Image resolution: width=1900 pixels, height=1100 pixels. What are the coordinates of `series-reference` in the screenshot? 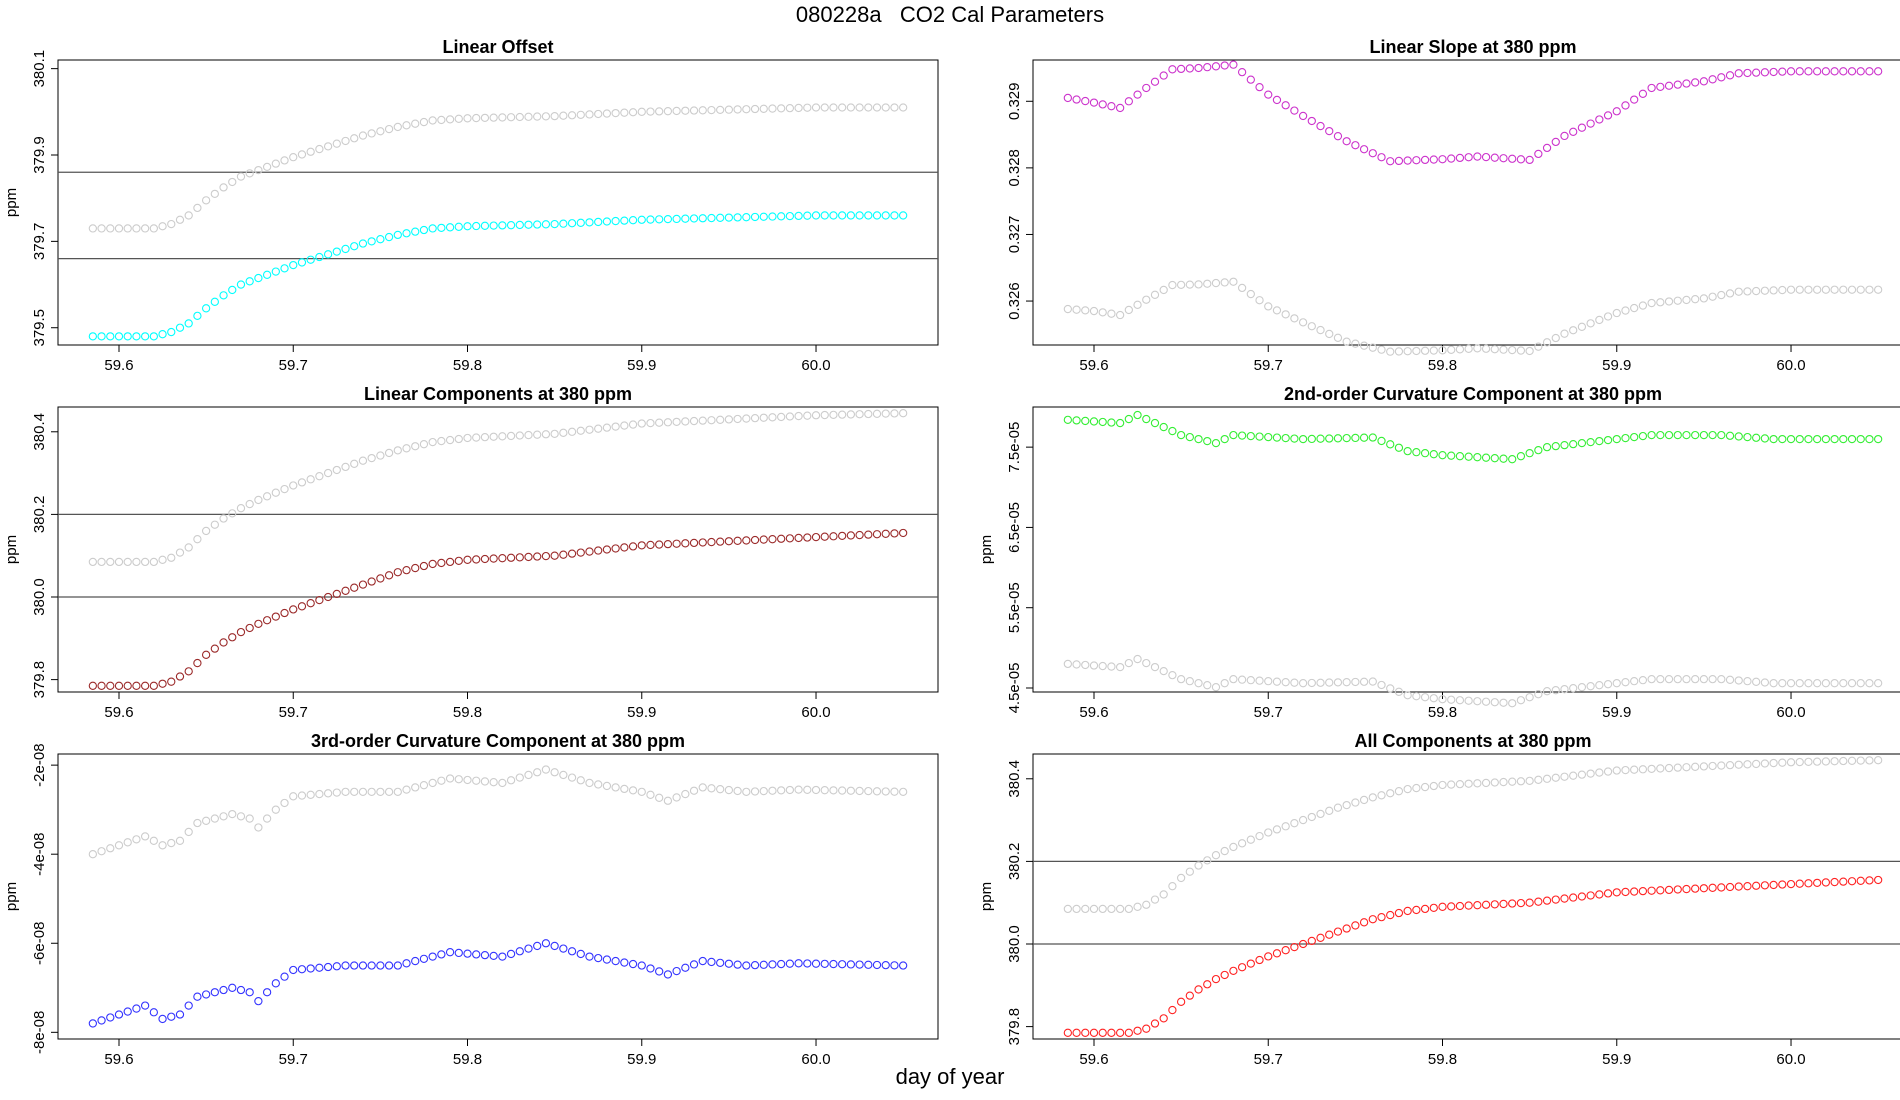 It's located at (1473, 681).